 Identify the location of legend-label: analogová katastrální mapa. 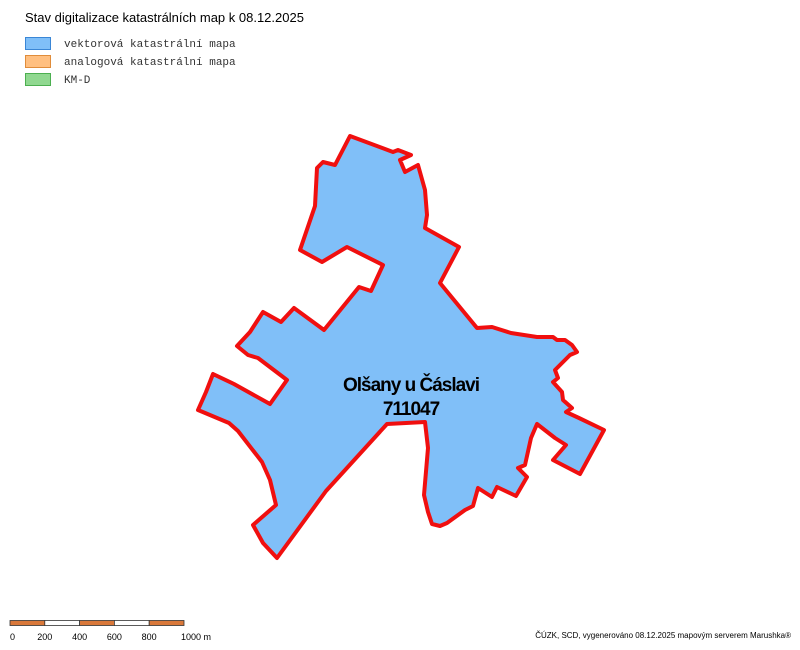
(150, 63).